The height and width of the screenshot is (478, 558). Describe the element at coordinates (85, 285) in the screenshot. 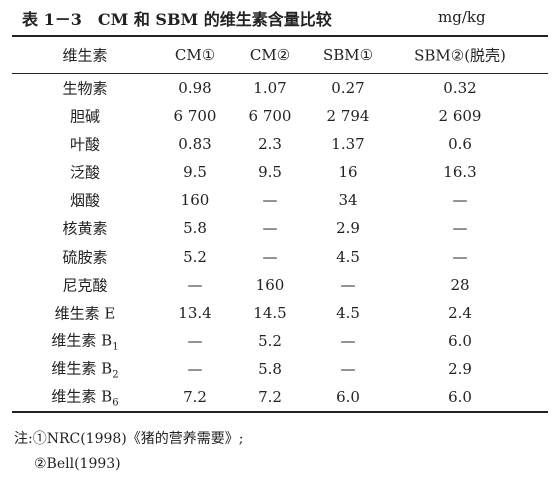

I see `row-label: 尼克酸` at that location.